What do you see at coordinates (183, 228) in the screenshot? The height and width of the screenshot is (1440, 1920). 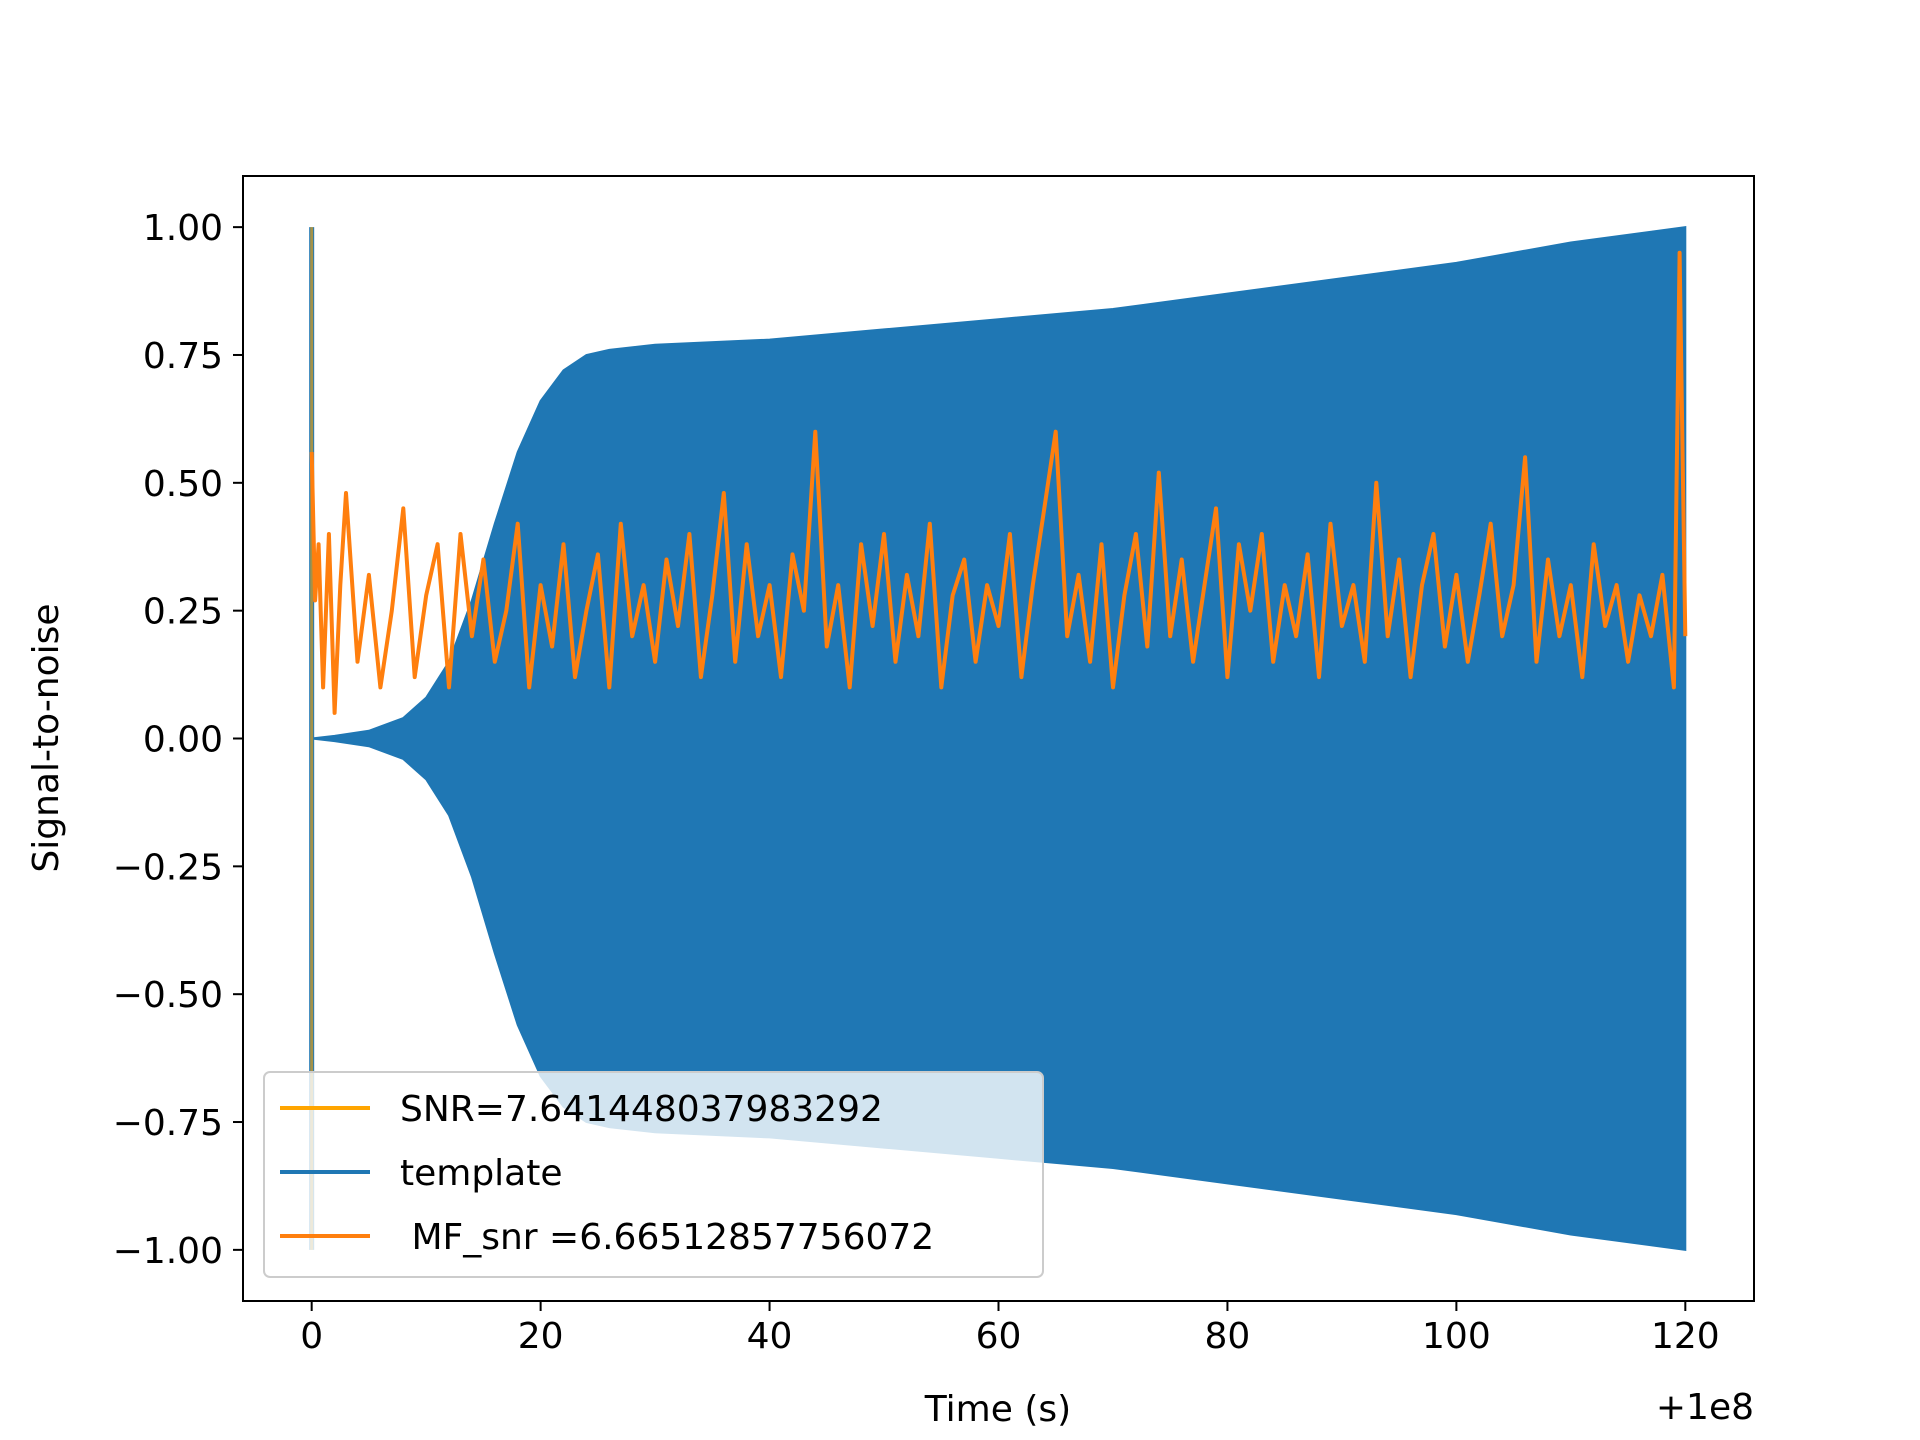 I see `y-tick-label: 1.00` at bounding box center [183, 228].